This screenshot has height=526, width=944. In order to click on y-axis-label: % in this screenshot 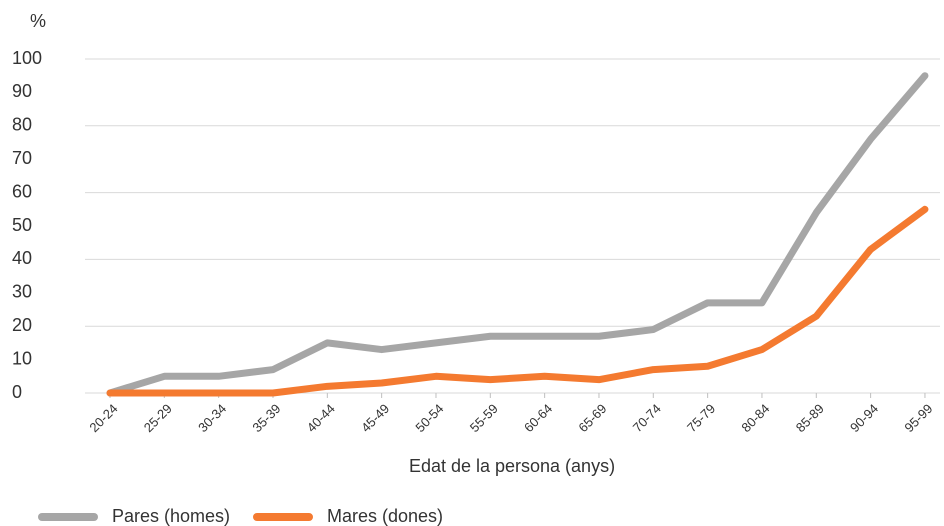, I will do `click(38, 21)`.